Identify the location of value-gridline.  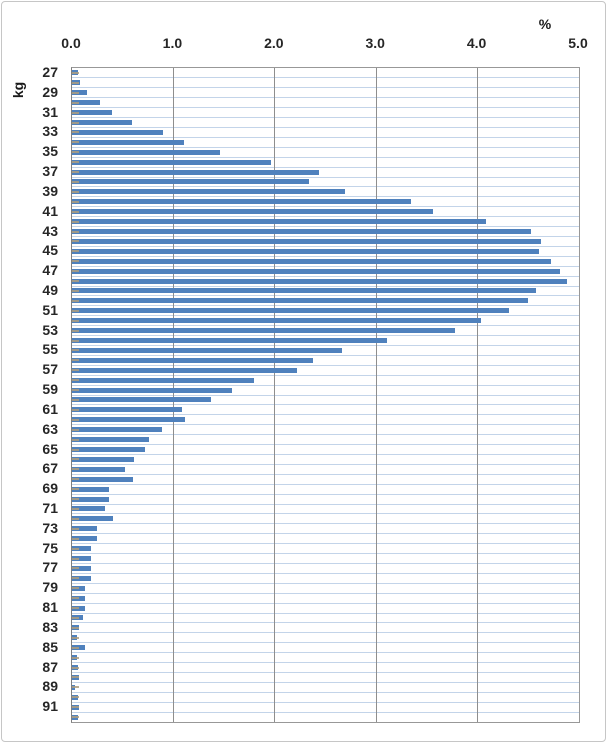
(173, 395).